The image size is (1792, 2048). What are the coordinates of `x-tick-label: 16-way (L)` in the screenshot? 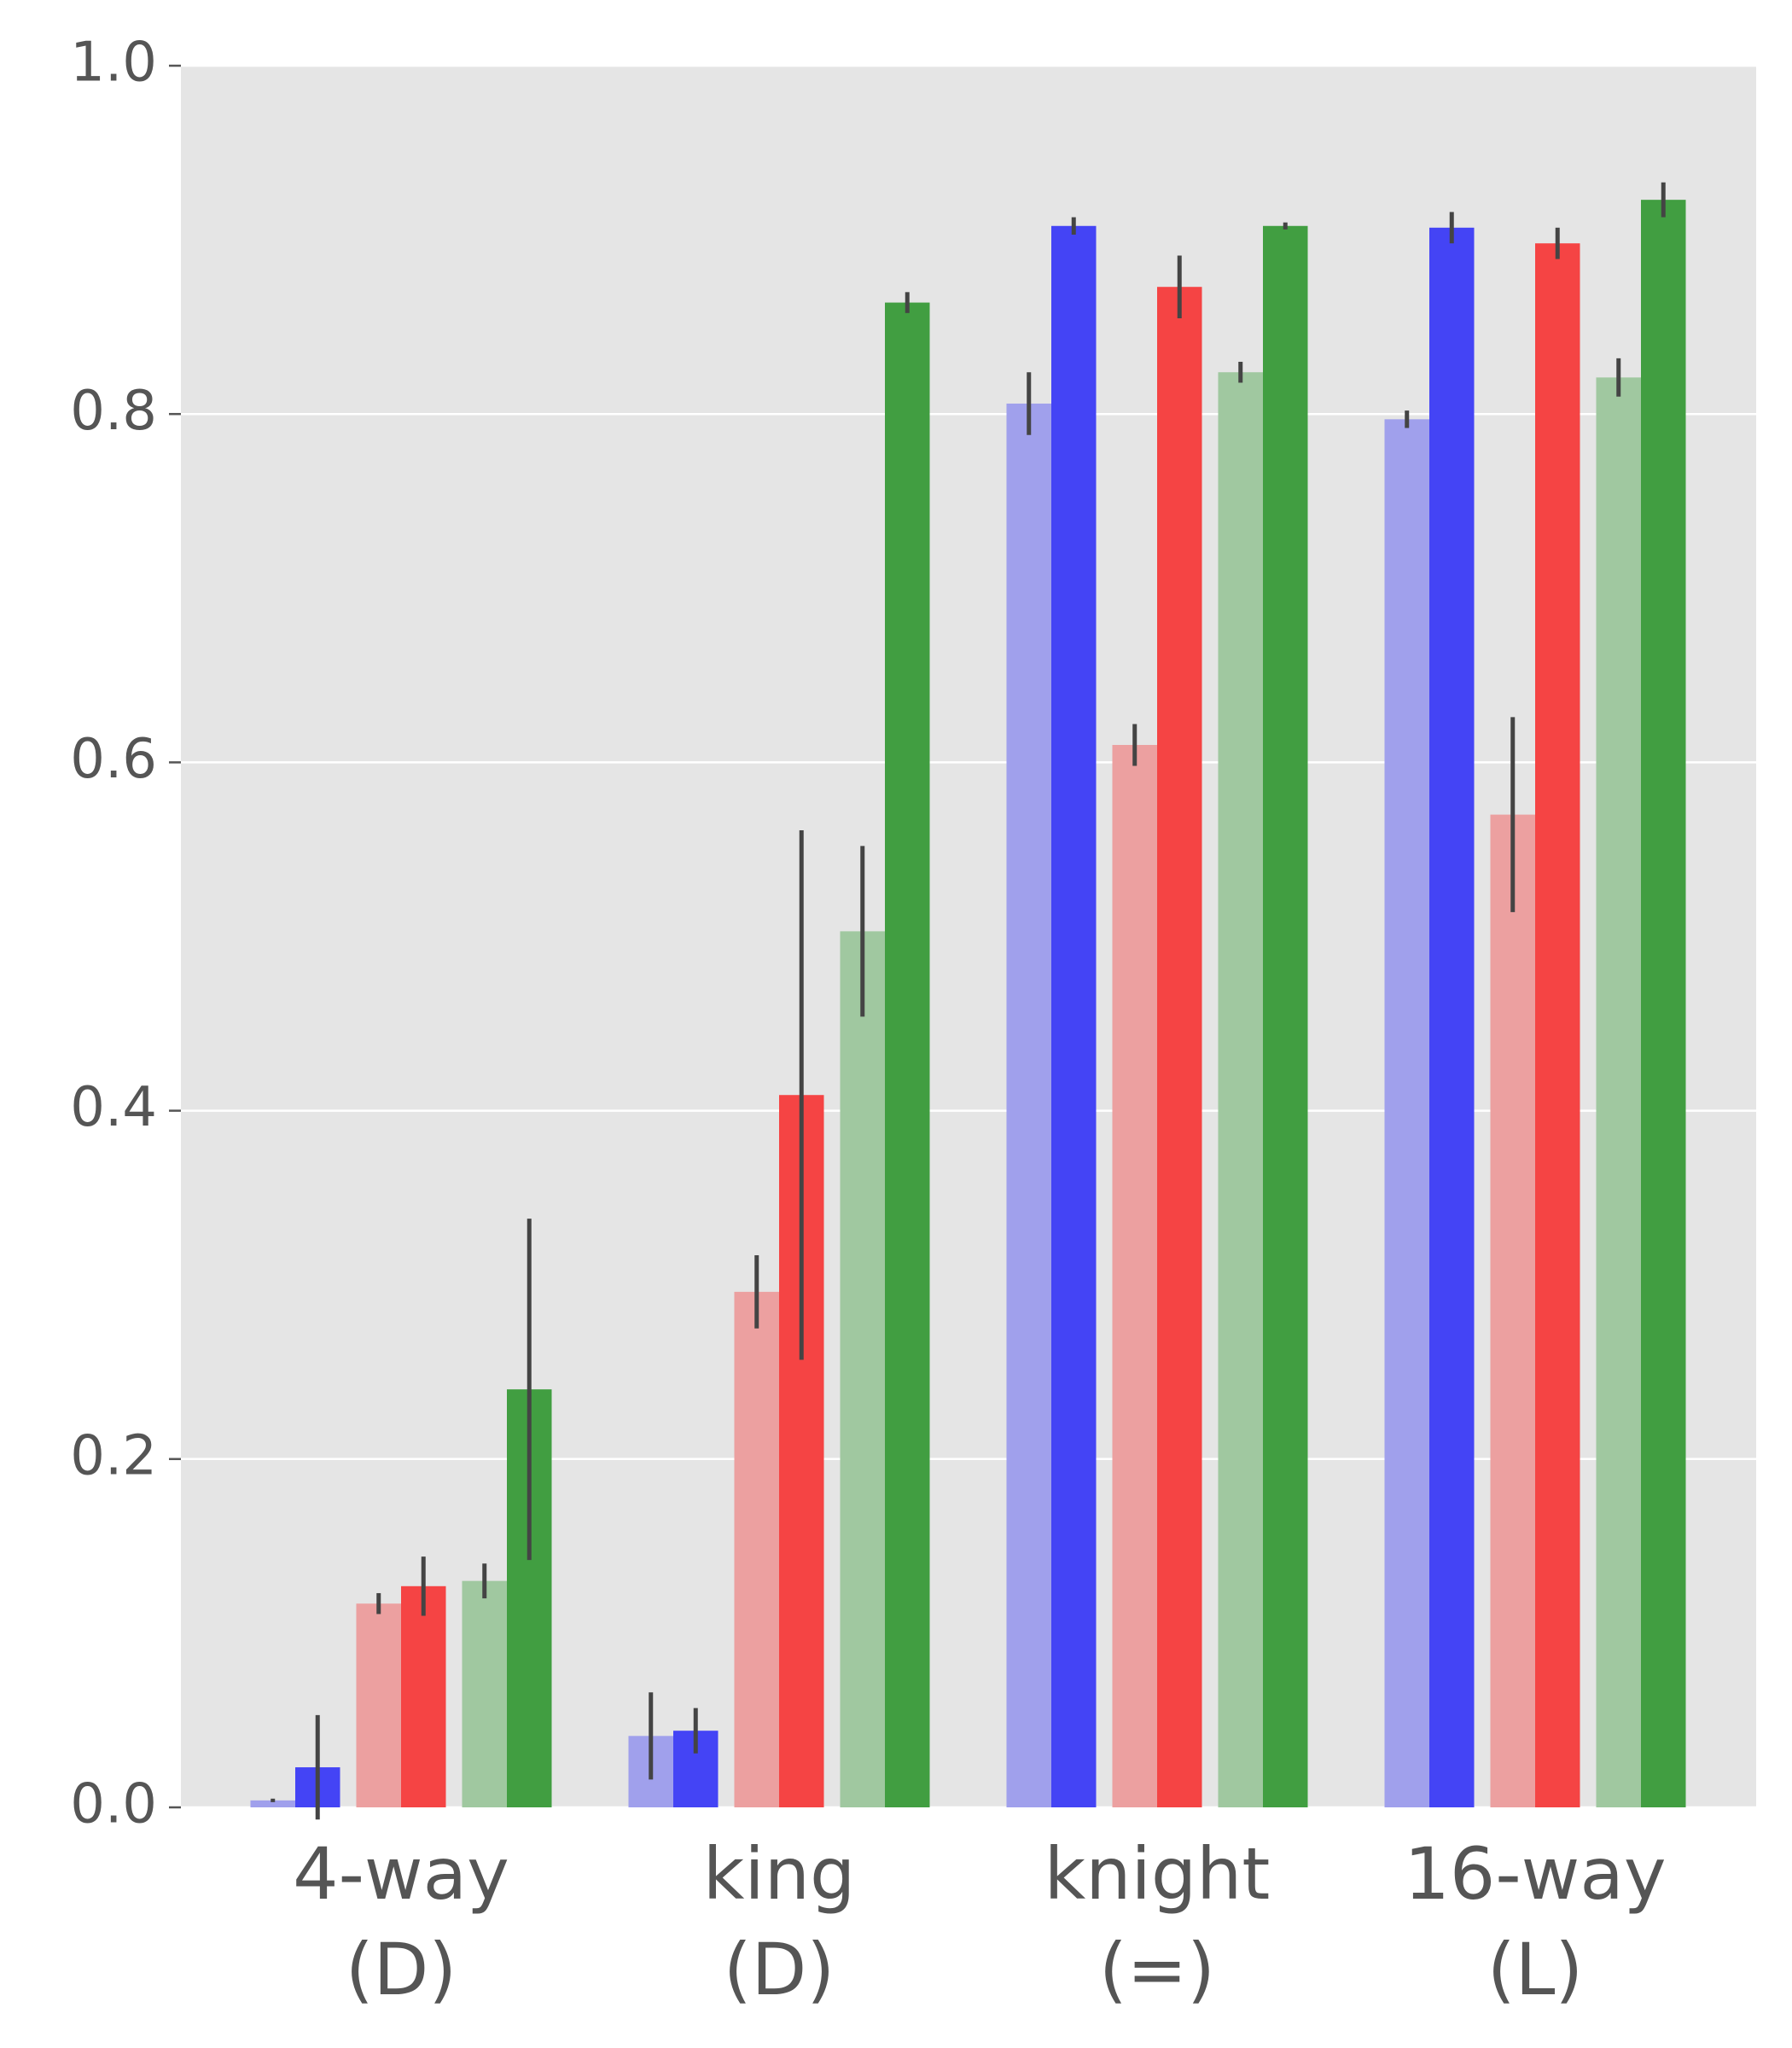 It's located at (1535, 1922).